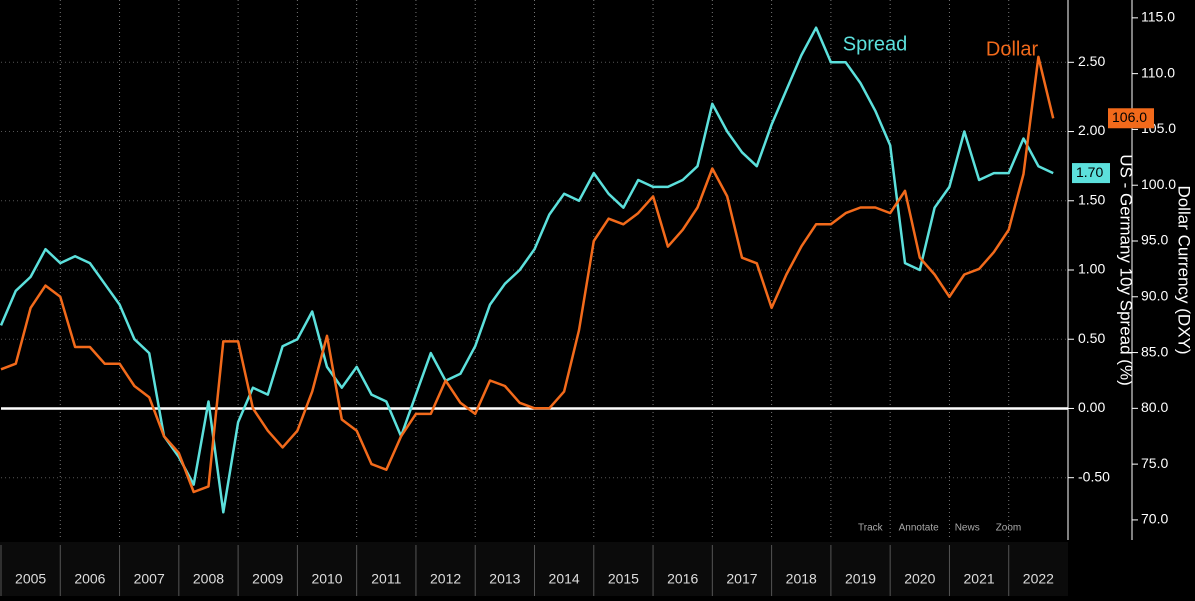 This screenshot has height=601, width=1195. What do you see at coordinates (504, 579) in the screenshot?
I see `x-tick-label: 2013` at bounding box center [504, 579].